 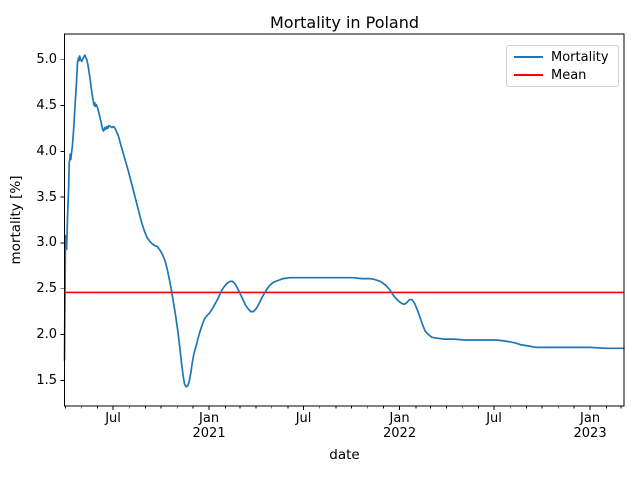 I want to click on x-tick-label: Jan 2022, so click(x=400, y=426).